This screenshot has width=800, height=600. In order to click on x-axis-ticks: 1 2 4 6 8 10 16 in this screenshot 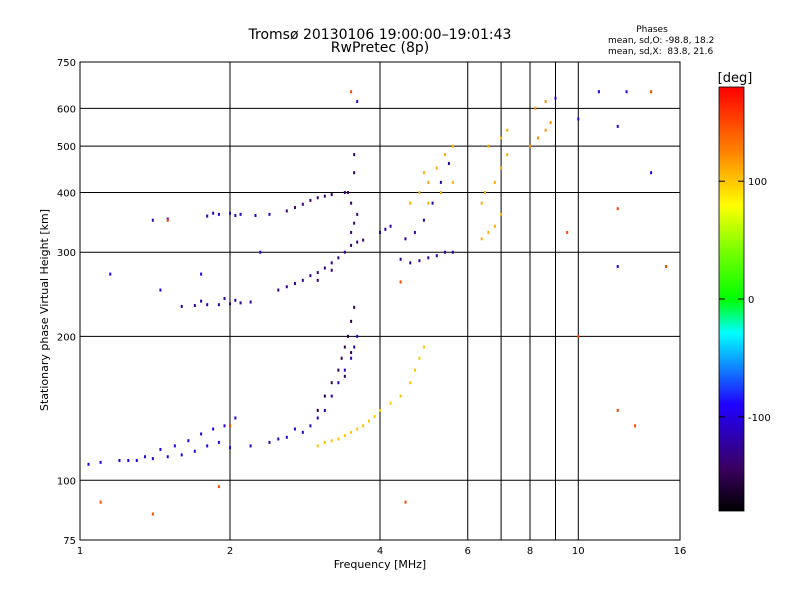, I will do `click(382, 551)`.